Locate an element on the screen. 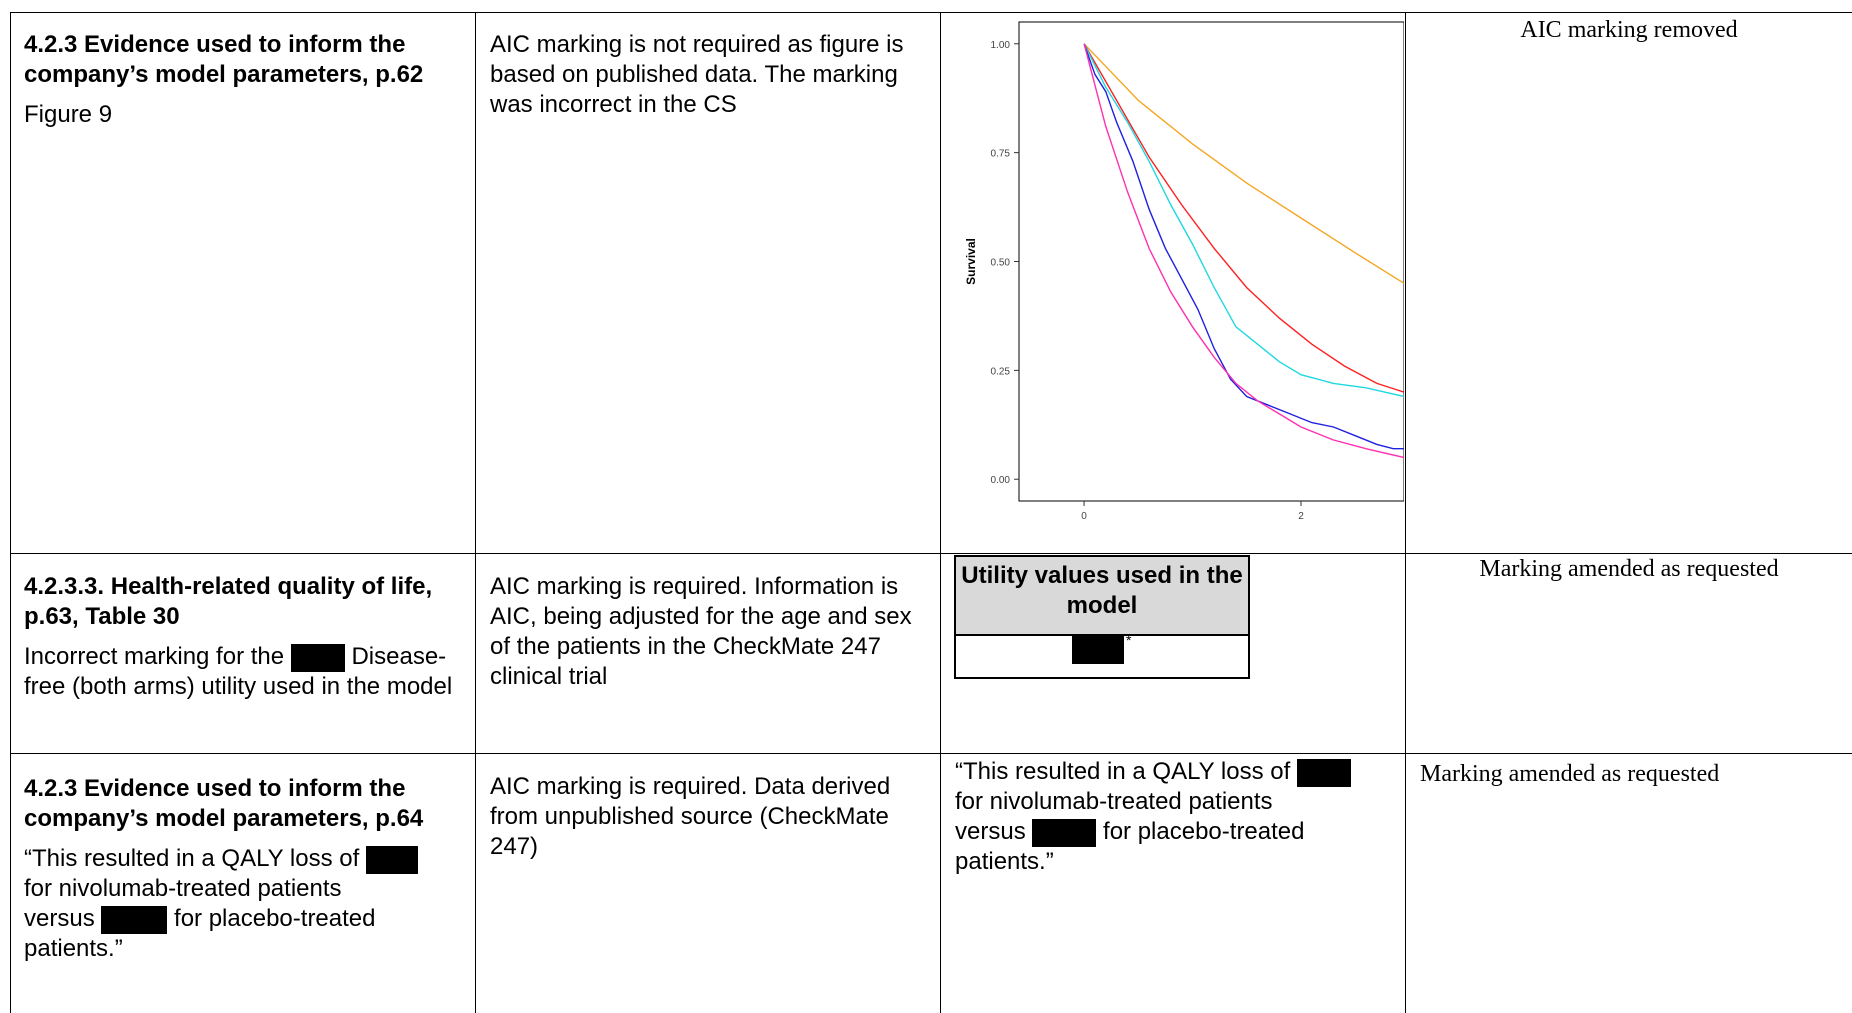 The image size is (1852, 1013). row1-response: AIC marking removed is located at coordinates (1629, 30).